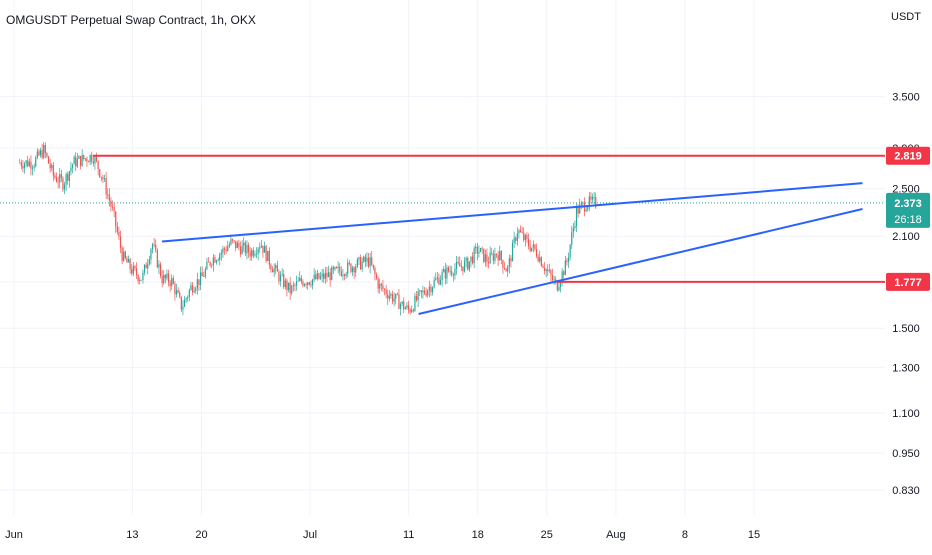 This screenshot has width=932, height=555. I want to click on upper-trendline, so click(512, 212).